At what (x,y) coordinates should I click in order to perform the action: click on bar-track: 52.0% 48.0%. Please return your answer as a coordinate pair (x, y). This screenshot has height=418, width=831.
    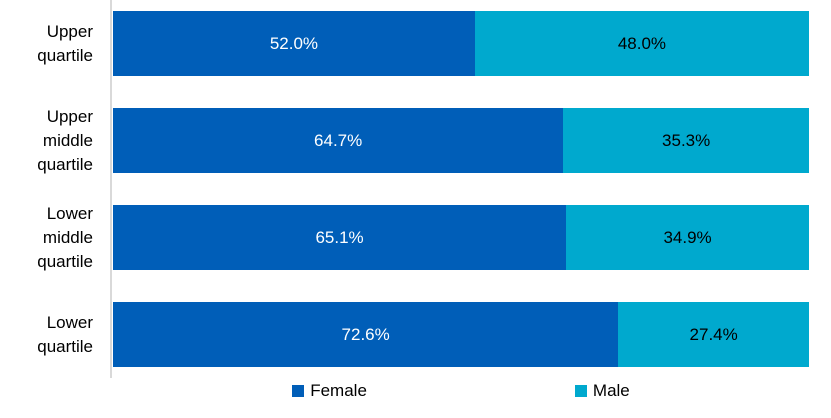
    Looking at the image, I should click on (461, 43).